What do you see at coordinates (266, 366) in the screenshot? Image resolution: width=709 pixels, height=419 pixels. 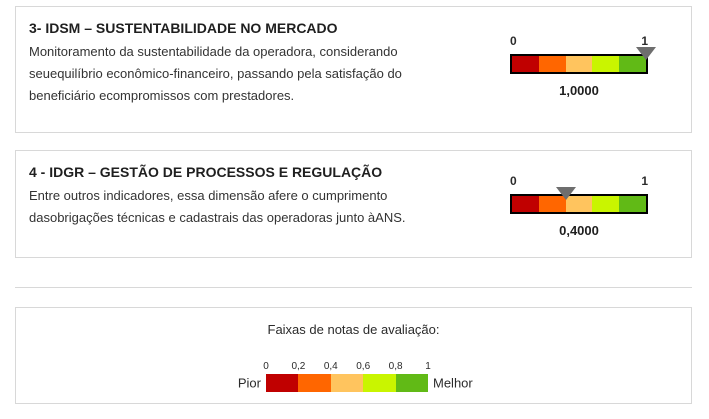 I see `legend-tick: 0` at bounding box center [266, 366].